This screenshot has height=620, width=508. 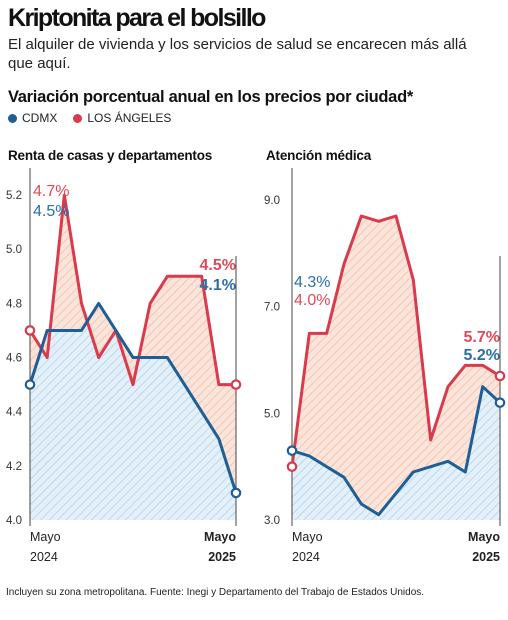 What do you see at coordinates (312, 282) in the screenshot?
I see `data-label-start-cdmx: 4.3%` at bounding box center [312, 282].